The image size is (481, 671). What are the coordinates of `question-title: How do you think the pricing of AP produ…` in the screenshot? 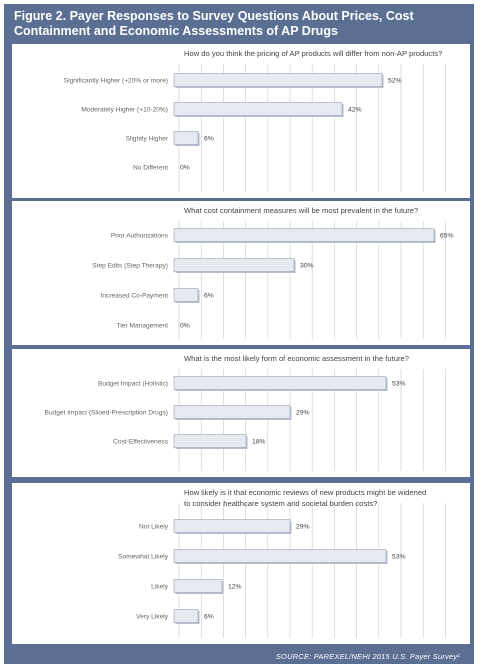 It's located at (313, 53).